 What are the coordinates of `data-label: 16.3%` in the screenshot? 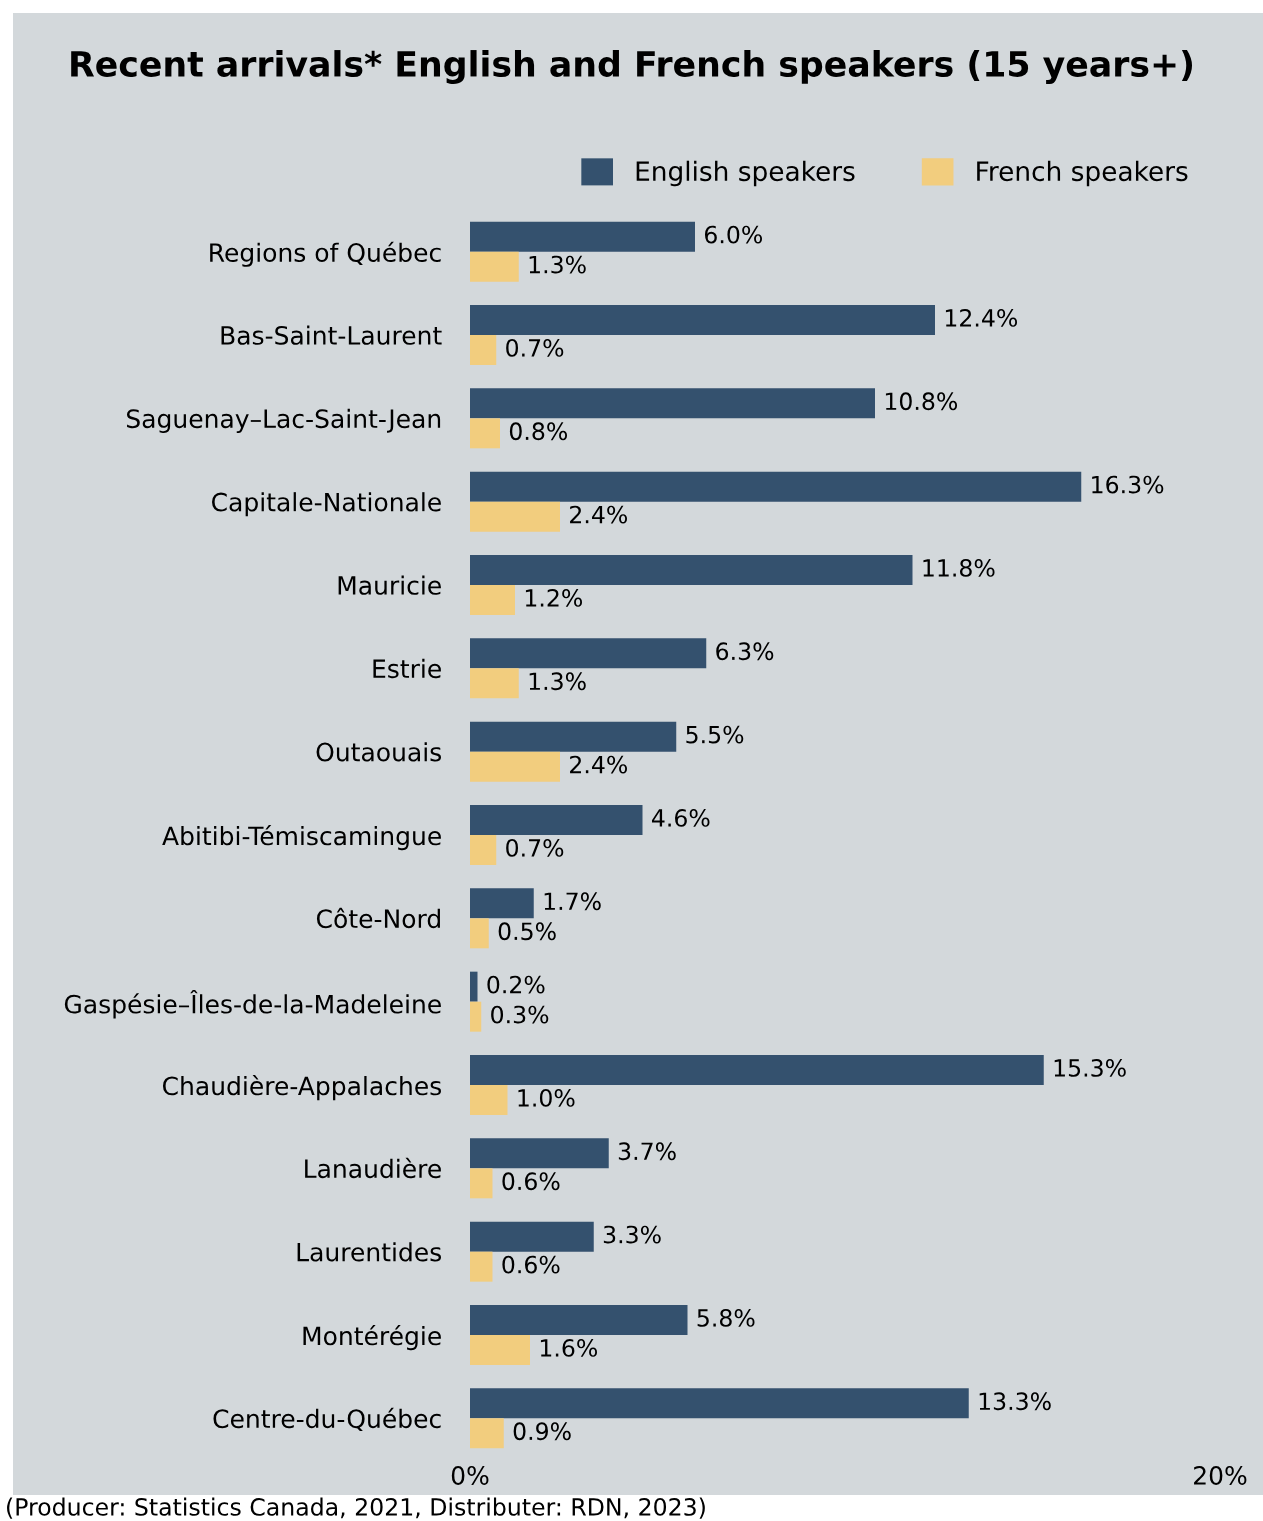 It's located at (1128, 484).